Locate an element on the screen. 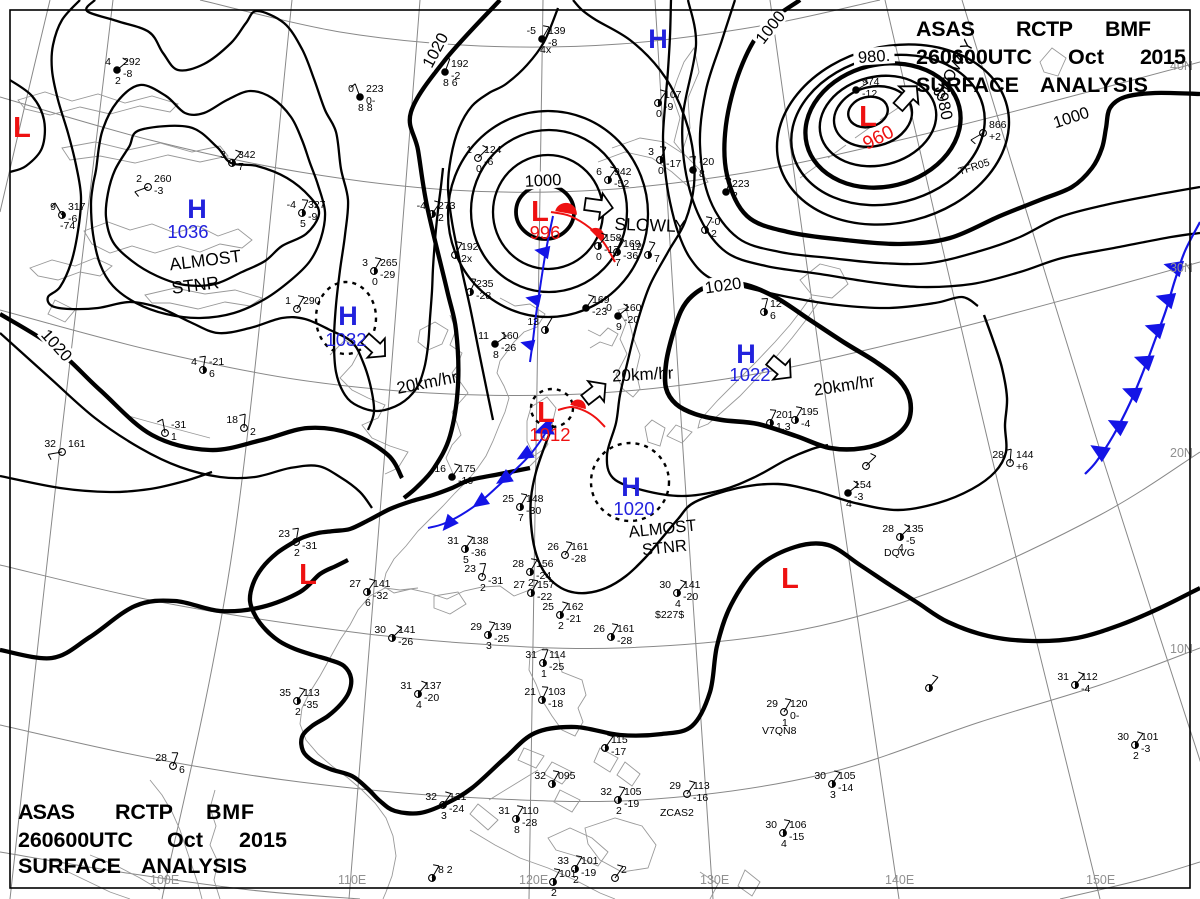 This screenshot has height=899, width=1200. svg-text: 106 is located at coordinates (798, 825).